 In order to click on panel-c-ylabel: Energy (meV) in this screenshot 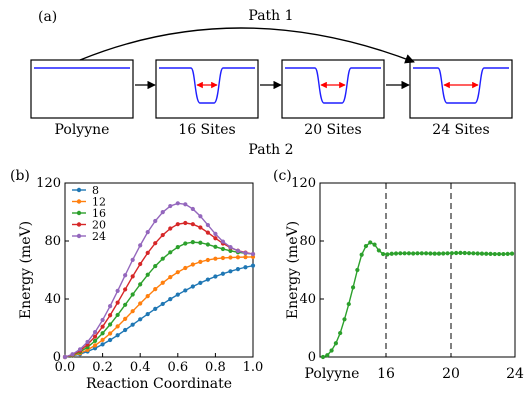, I will do `click(293, 270)`.